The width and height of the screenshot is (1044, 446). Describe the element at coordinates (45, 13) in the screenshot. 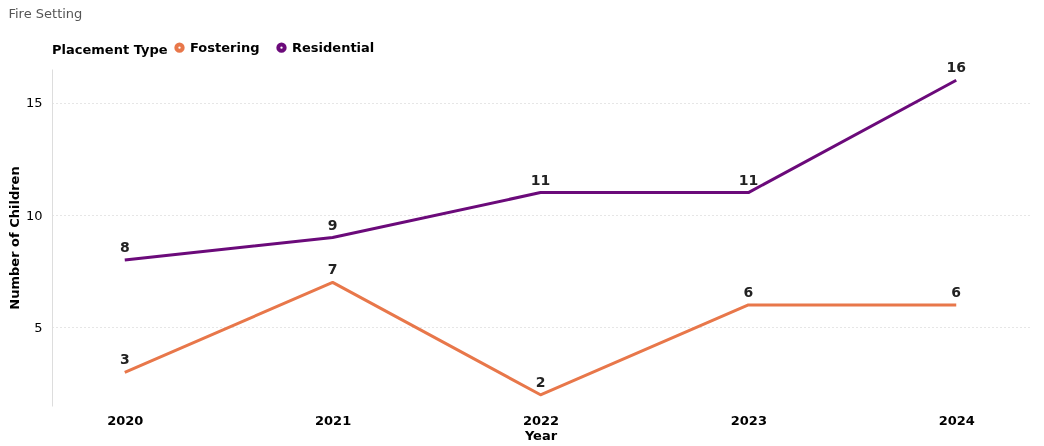

I see `chart-title: Fire Setting` at that location.